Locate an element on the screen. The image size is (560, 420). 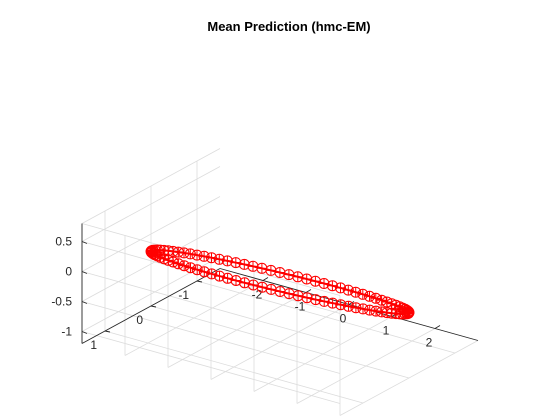
x-tick-label: 1 is located at coordinates (386, 331).